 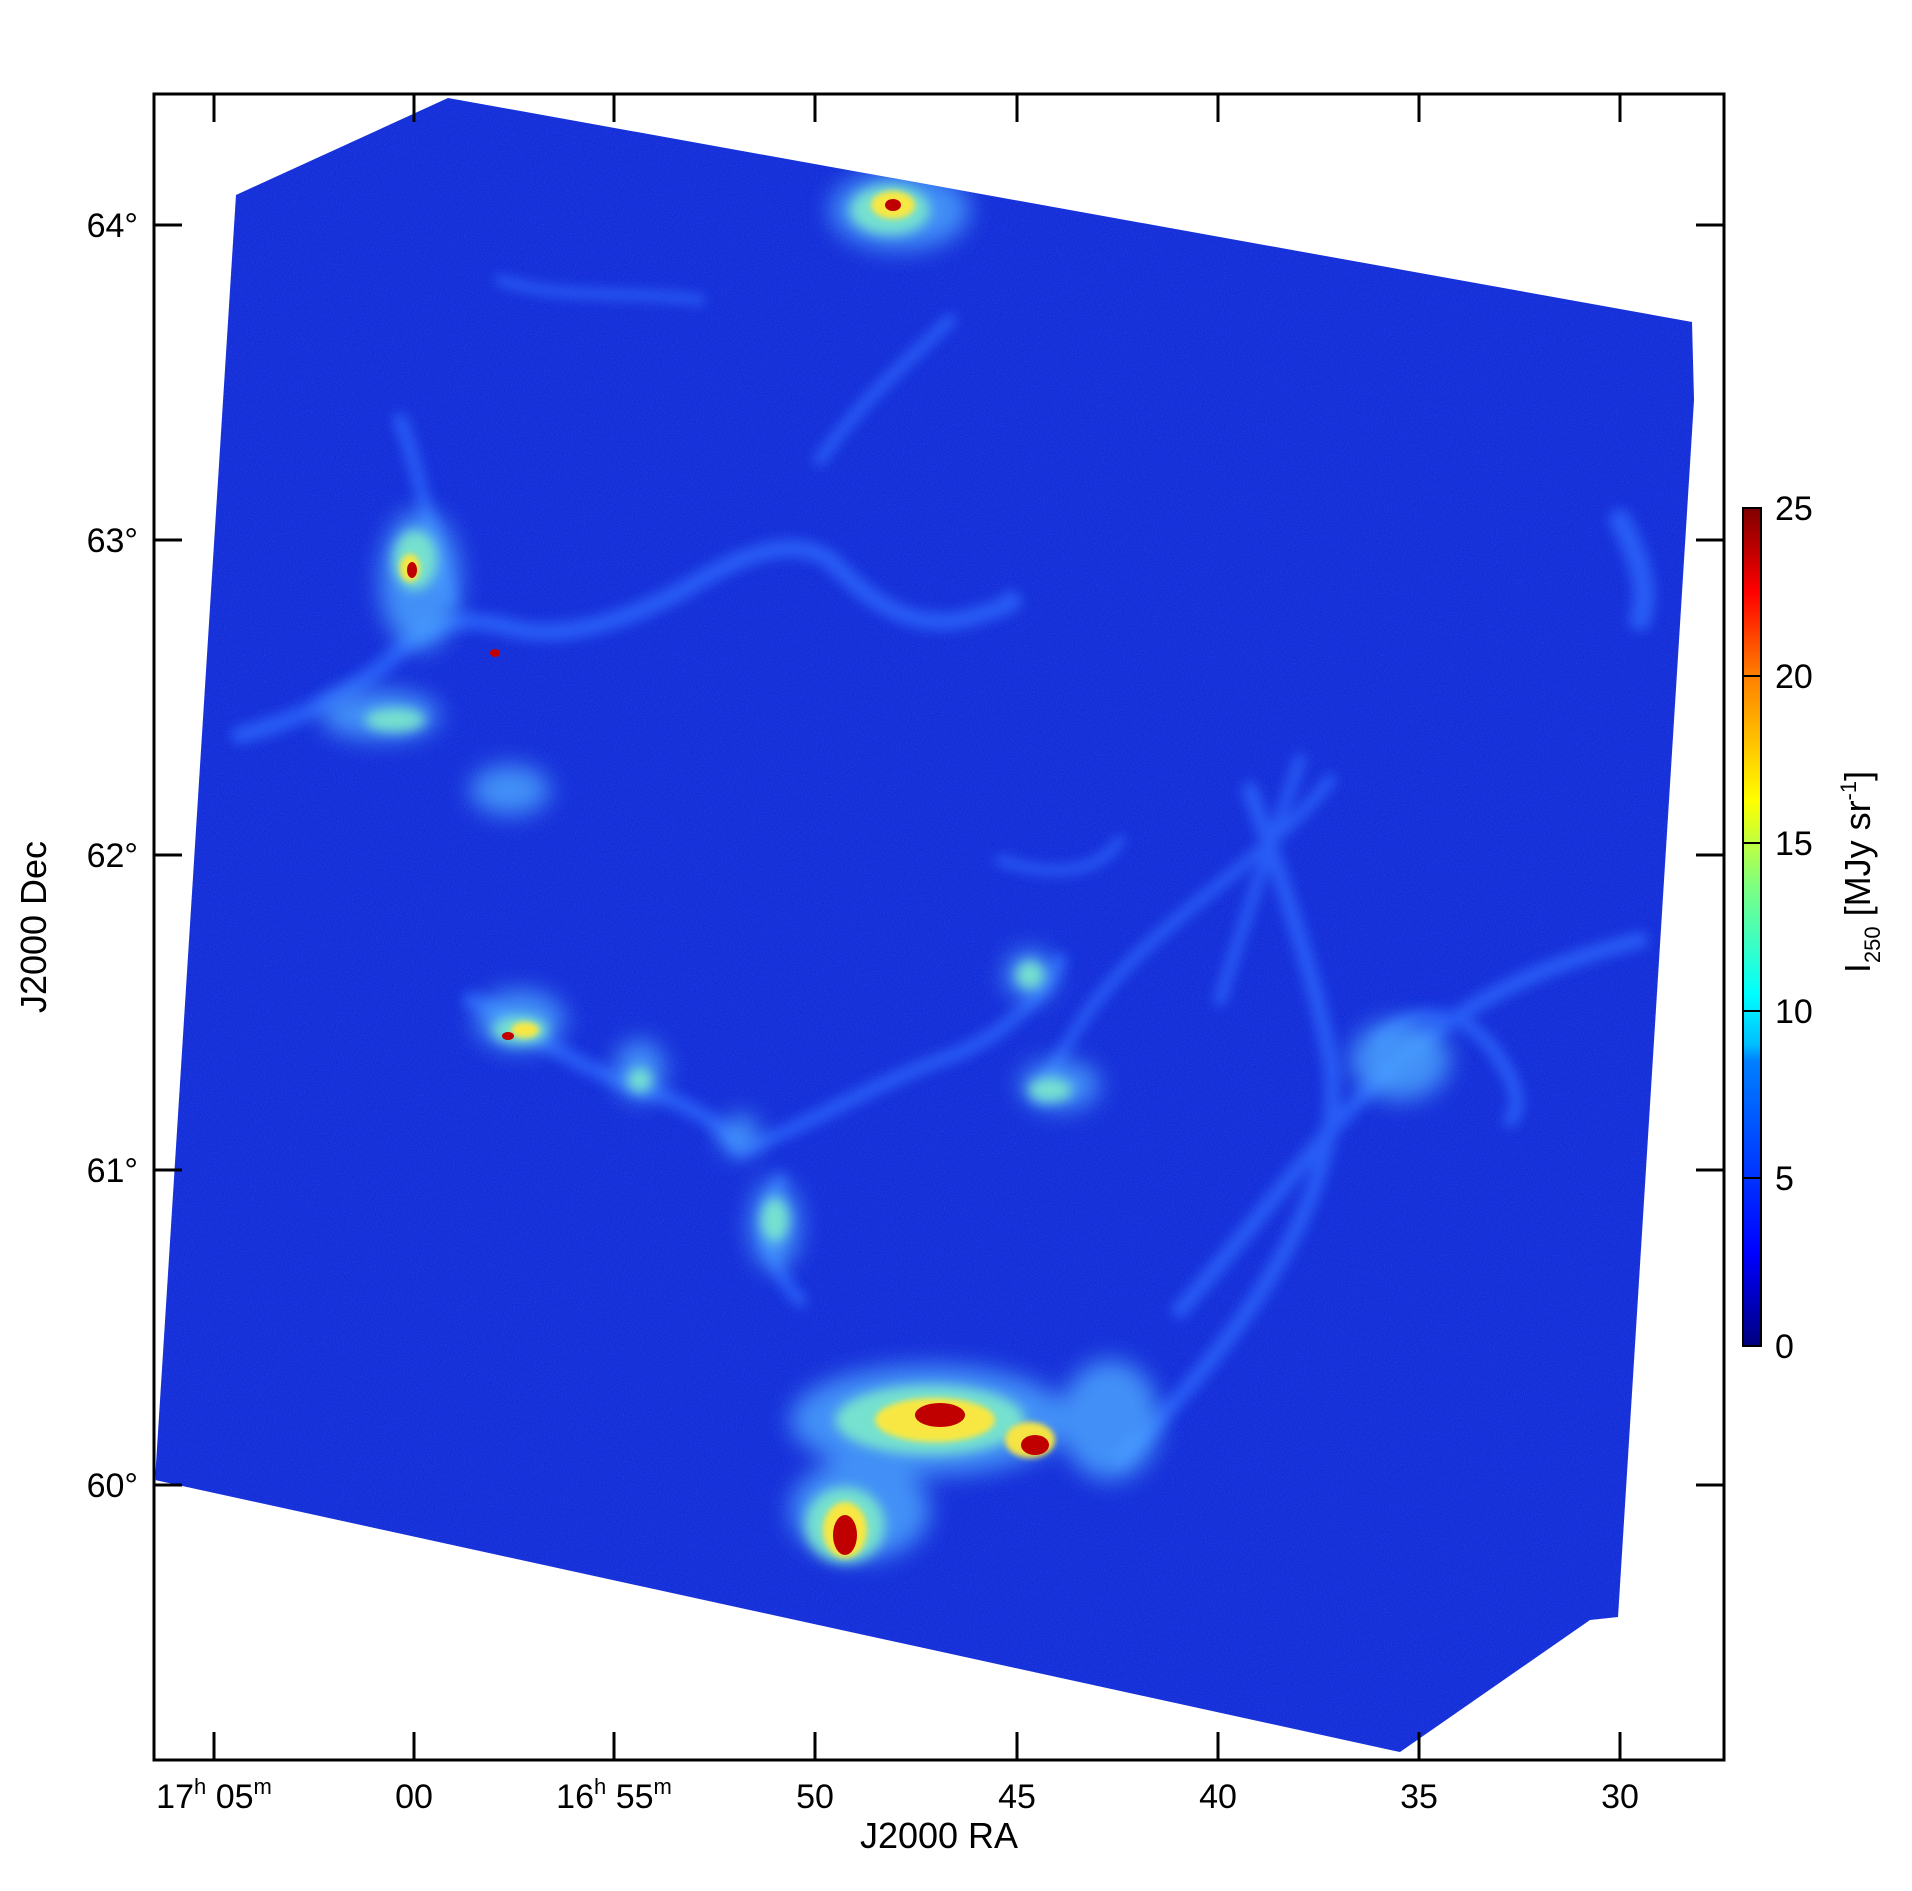 I want to click on x-tick-label: 50, so click(x=815, y=1797).